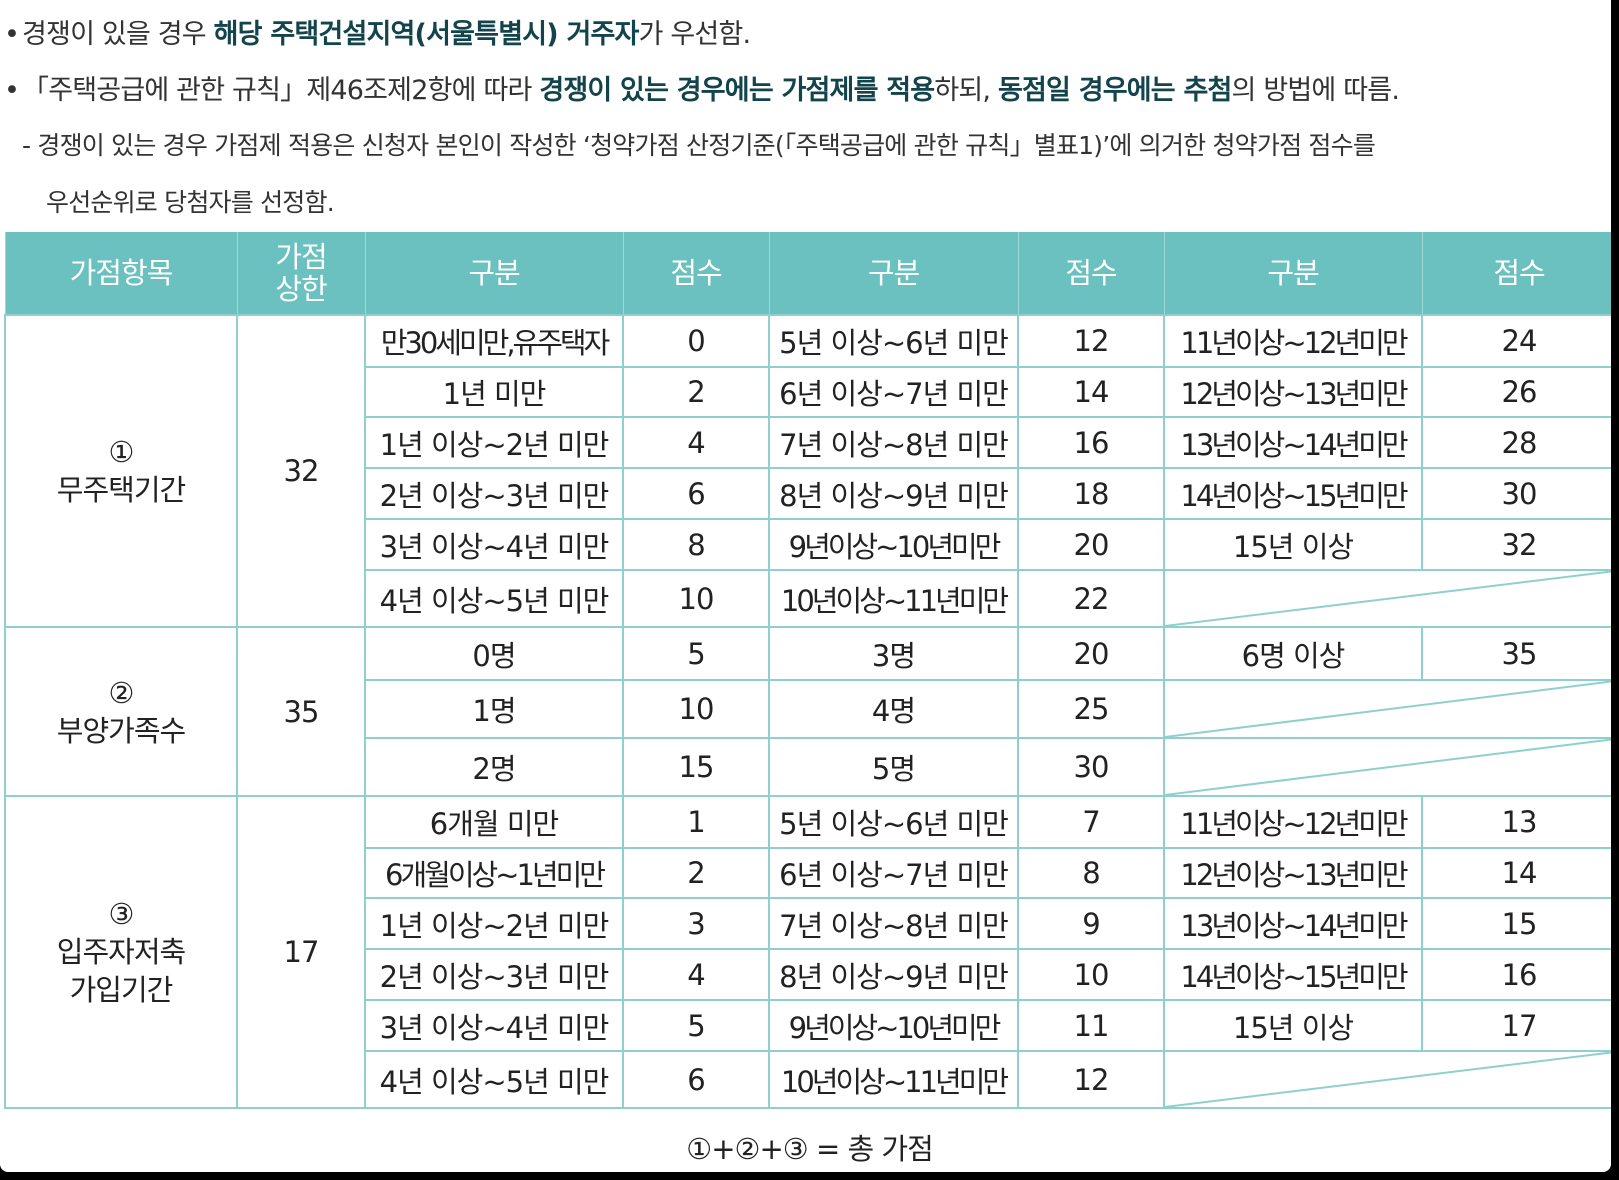  I want to click on note-text: 경쟁이 있을 경우, so click(118, 34).